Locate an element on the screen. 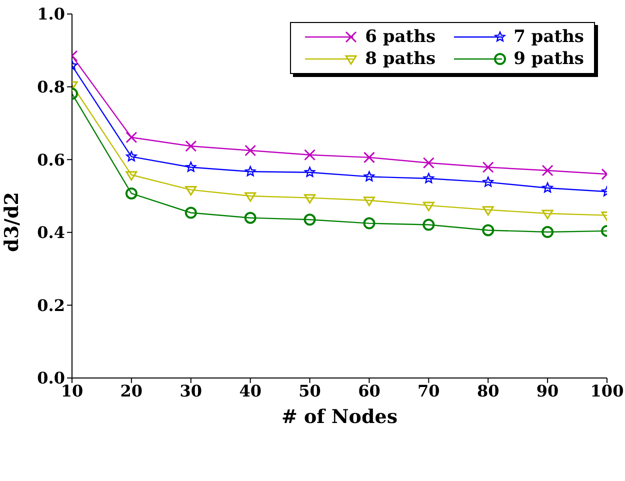 The width and height of the screenshot is (625, 481). legend-label: 9 paths is located at coordinates (549, 59).